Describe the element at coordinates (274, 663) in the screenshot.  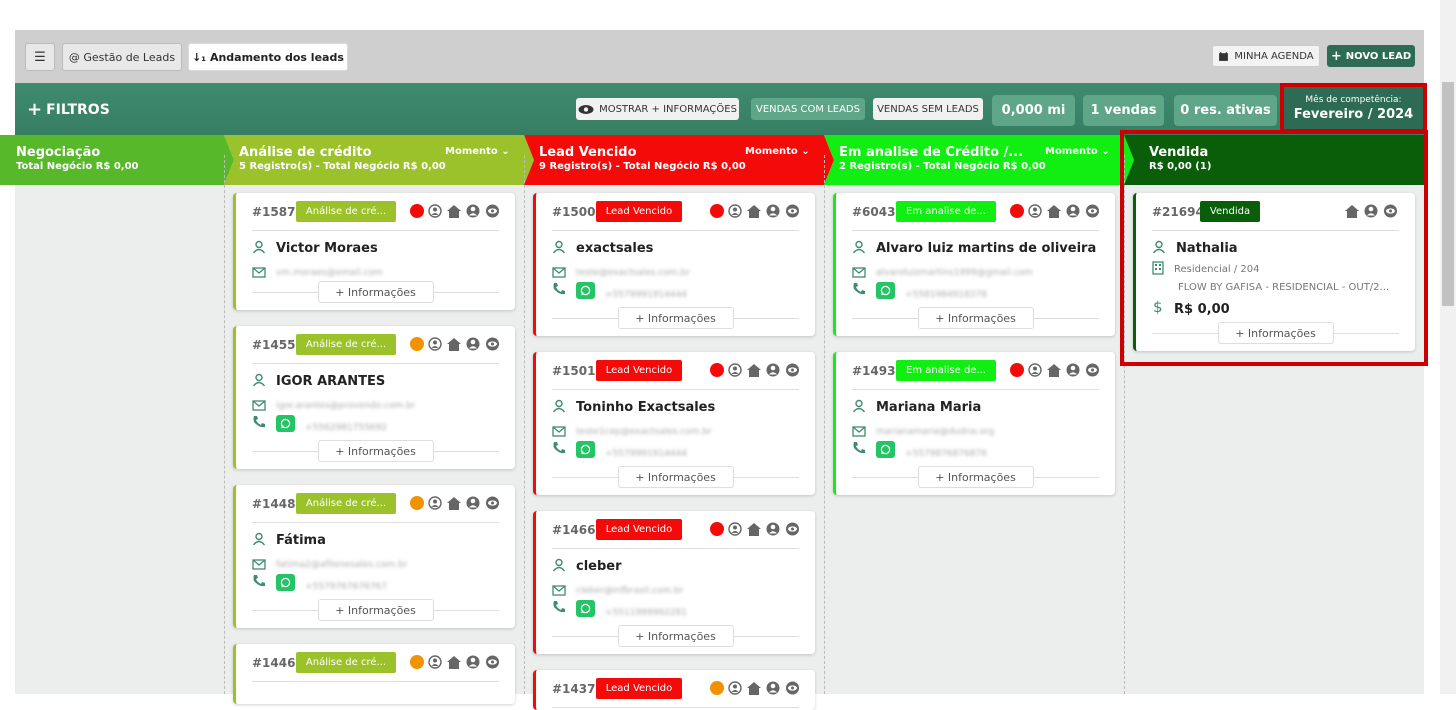
I see `lead-id: #1446` at that location.